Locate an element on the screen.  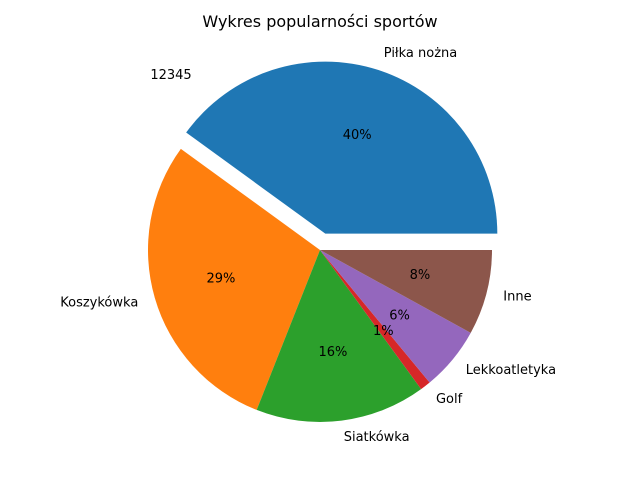
slice-label-0: Piłka nożna is located at coordinates (420, 53).